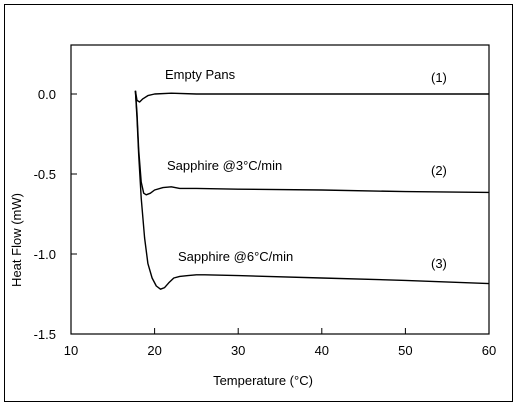 This screenshot has width=519, height=408. What do you see at coordinates (405, 350) in the screenshot?
I see `x-tick-label: 50` at bounding box center [405, 350].